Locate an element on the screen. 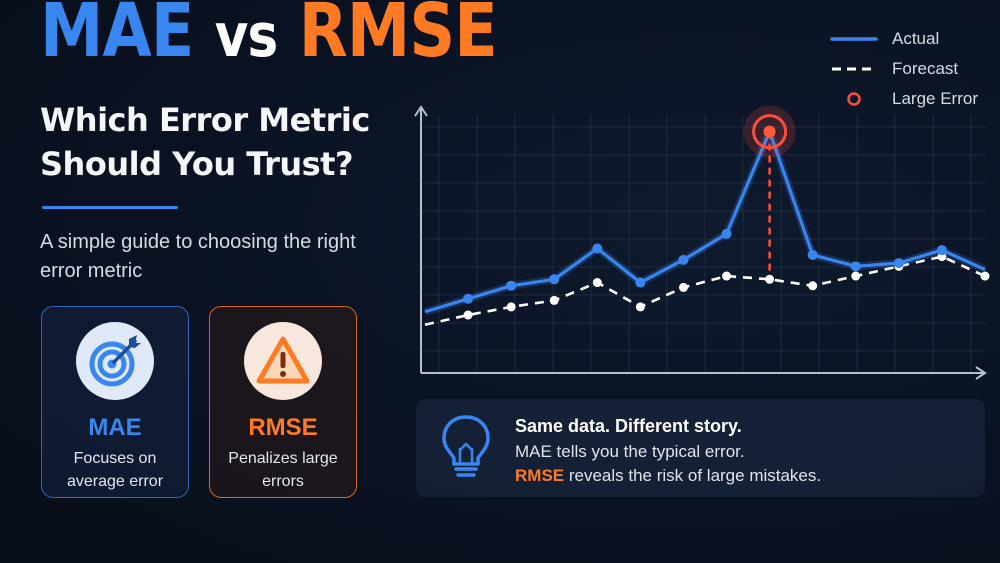 The width and height of the screenshot is (1000, 563). title-underline is located at coordinates (110, 207).